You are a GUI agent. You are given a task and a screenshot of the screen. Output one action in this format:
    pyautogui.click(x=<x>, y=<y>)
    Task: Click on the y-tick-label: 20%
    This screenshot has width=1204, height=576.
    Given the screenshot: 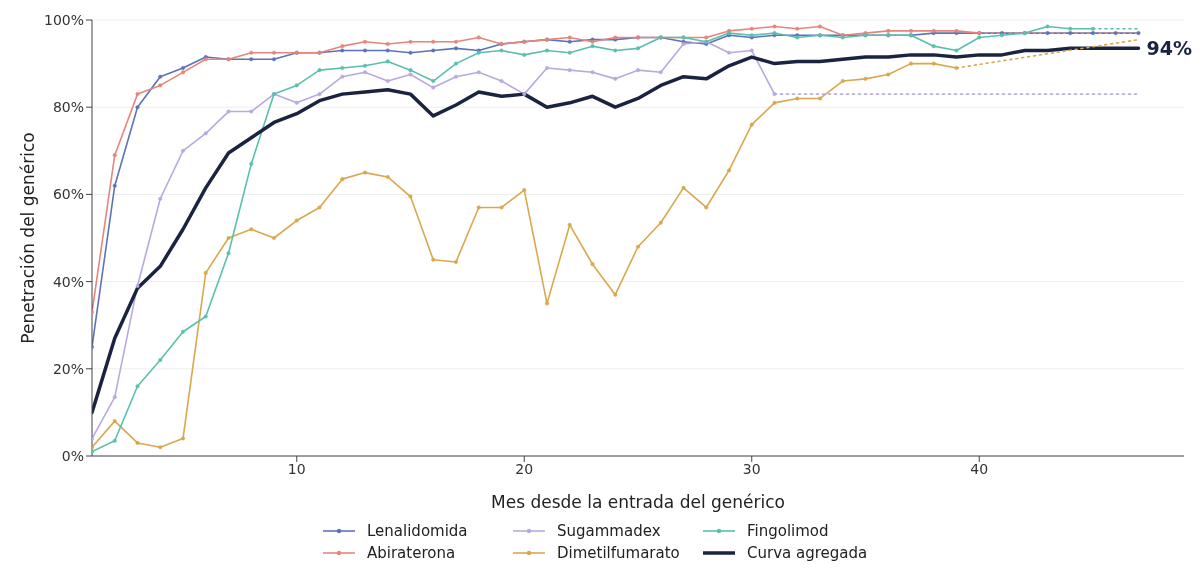 What is the action you would take?
    pyautogui.click(x=68, y=368)
    